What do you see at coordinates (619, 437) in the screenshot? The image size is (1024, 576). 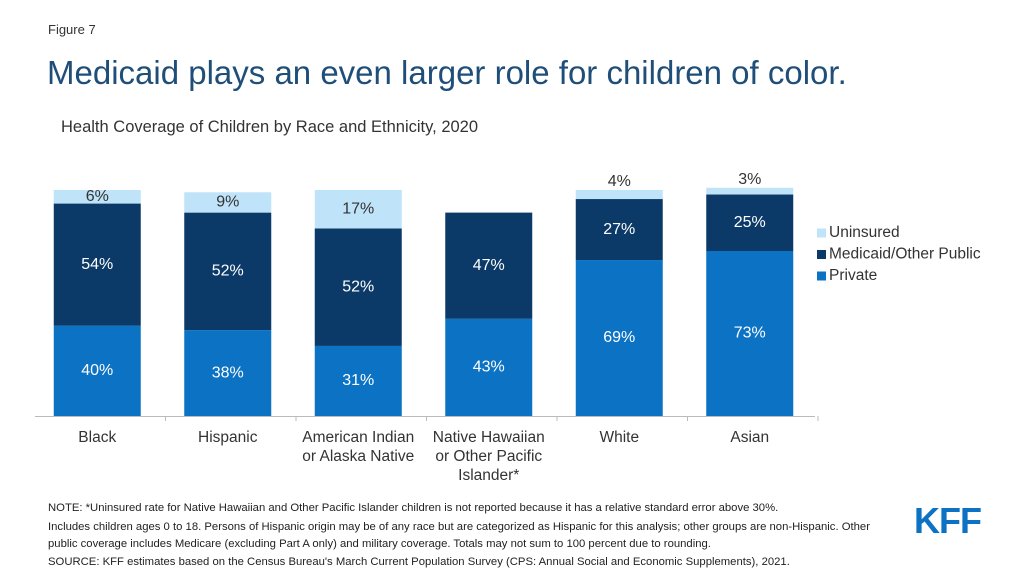 I see `x-tick-label: White` at bounding box center [619, 437].